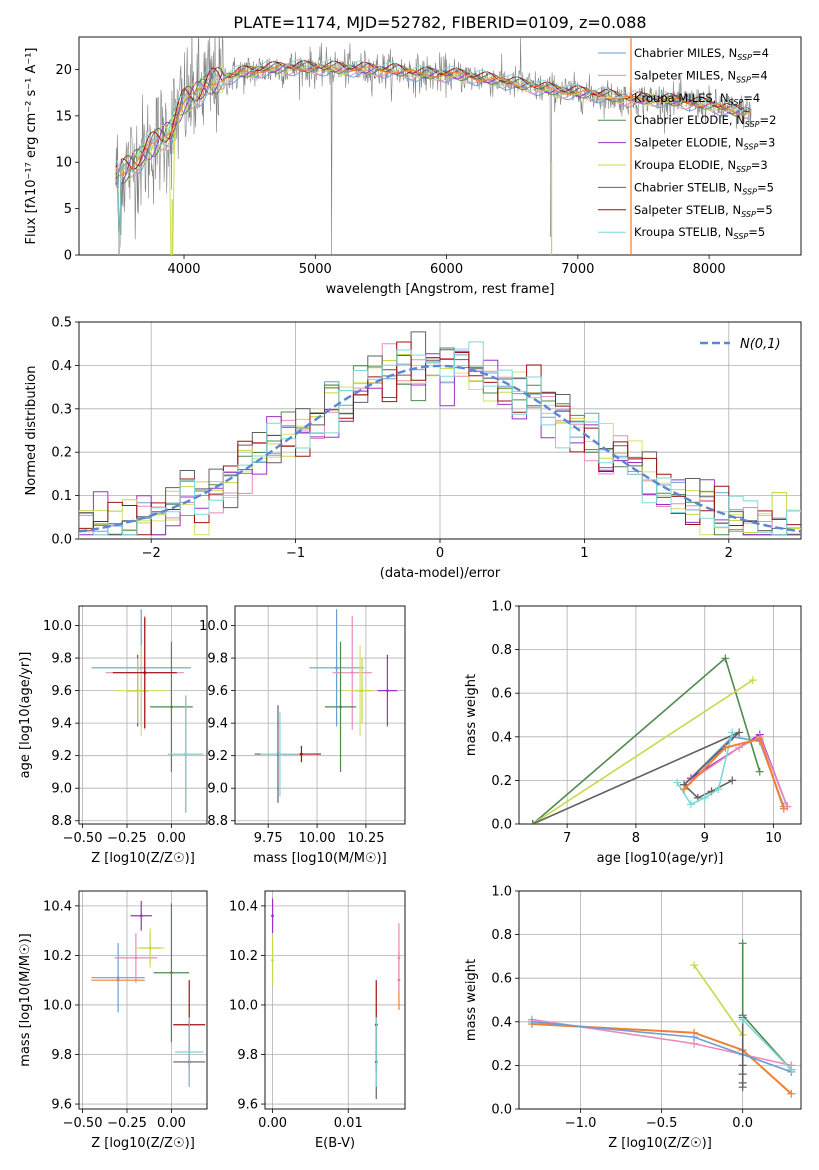  Describe the element at coordinates (68, 209) in the screenshot. I see `y-tick-label: 5` at that location.